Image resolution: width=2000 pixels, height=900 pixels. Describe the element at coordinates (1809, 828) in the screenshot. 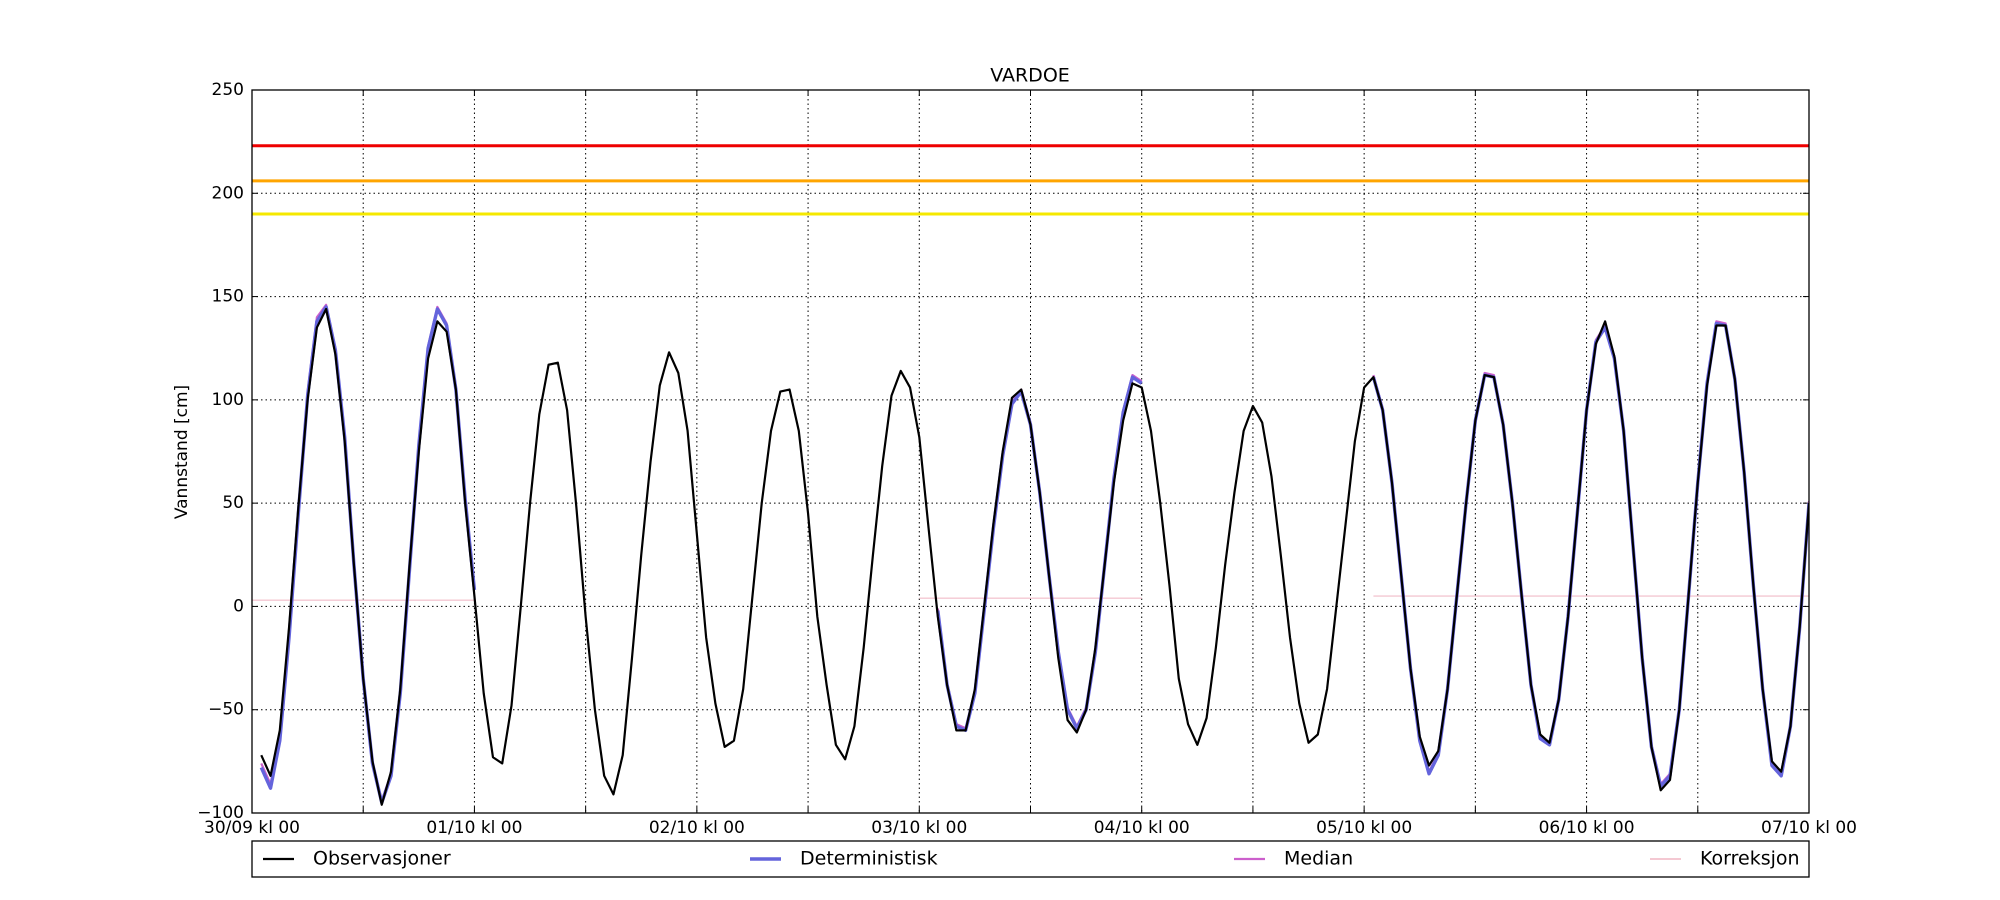

I see `x-tick-label: 07/10 kl 00` at that location.